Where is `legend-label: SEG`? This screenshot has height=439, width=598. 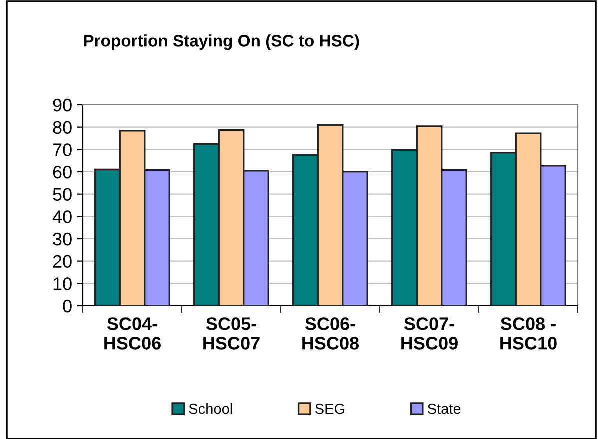 legend-label: SEG is located at coordinates (330, 409).